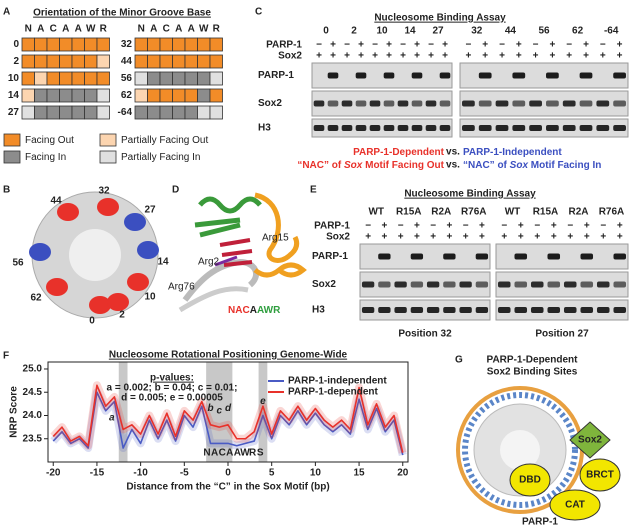  I want to click on annotation: a = 0.002; b = 0.04; c = 0.01;, so click(172, 388).